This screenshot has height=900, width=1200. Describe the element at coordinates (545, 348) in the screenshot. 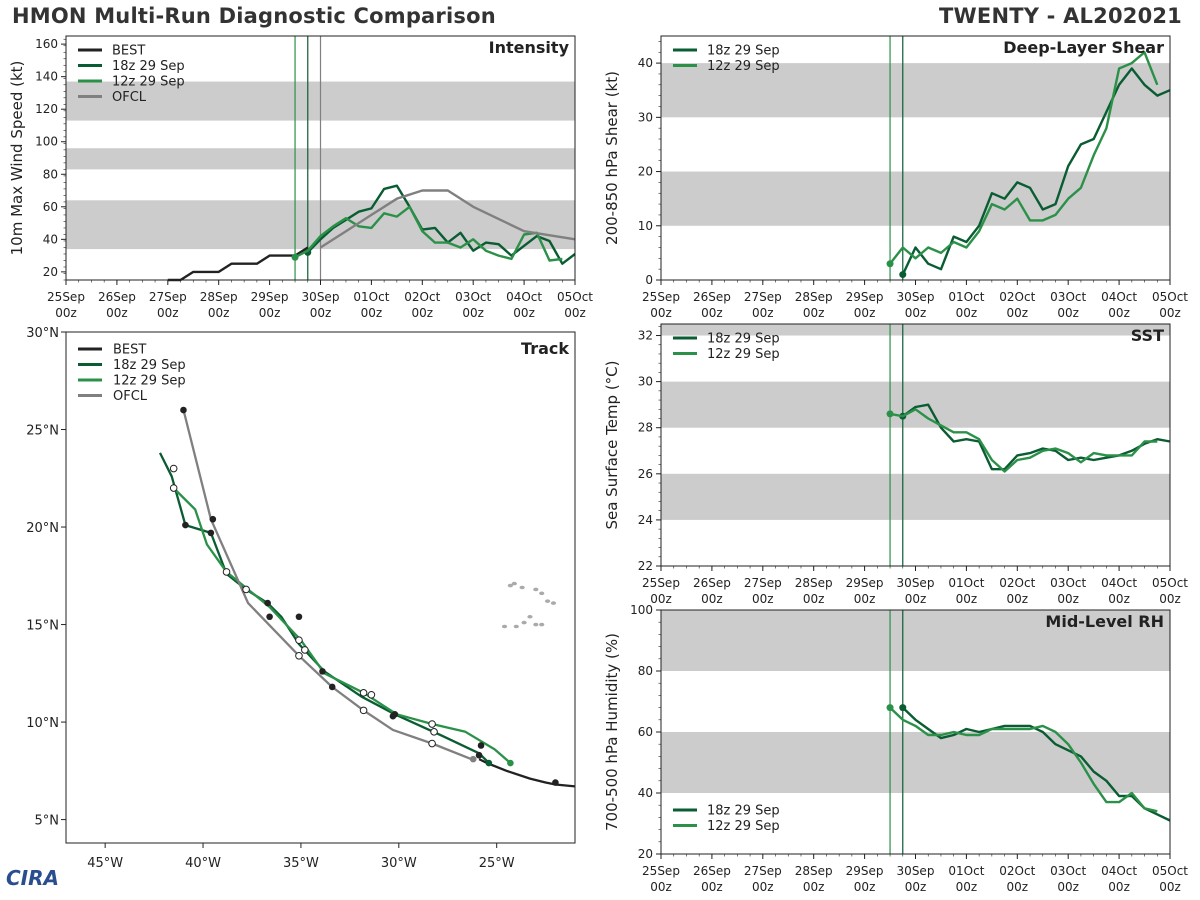

I see `track-panel-title: Track` at that location.